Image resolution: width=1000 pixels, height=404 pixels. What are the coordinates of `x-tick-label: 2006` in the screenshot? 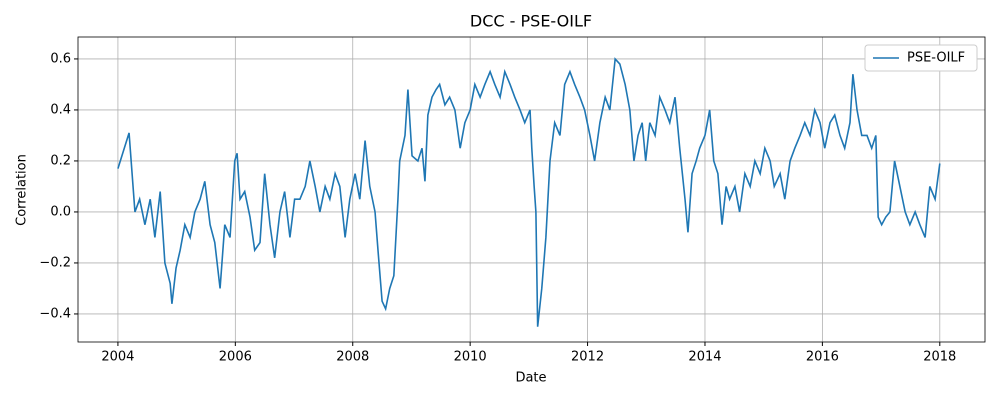 It's located at (235, 357).